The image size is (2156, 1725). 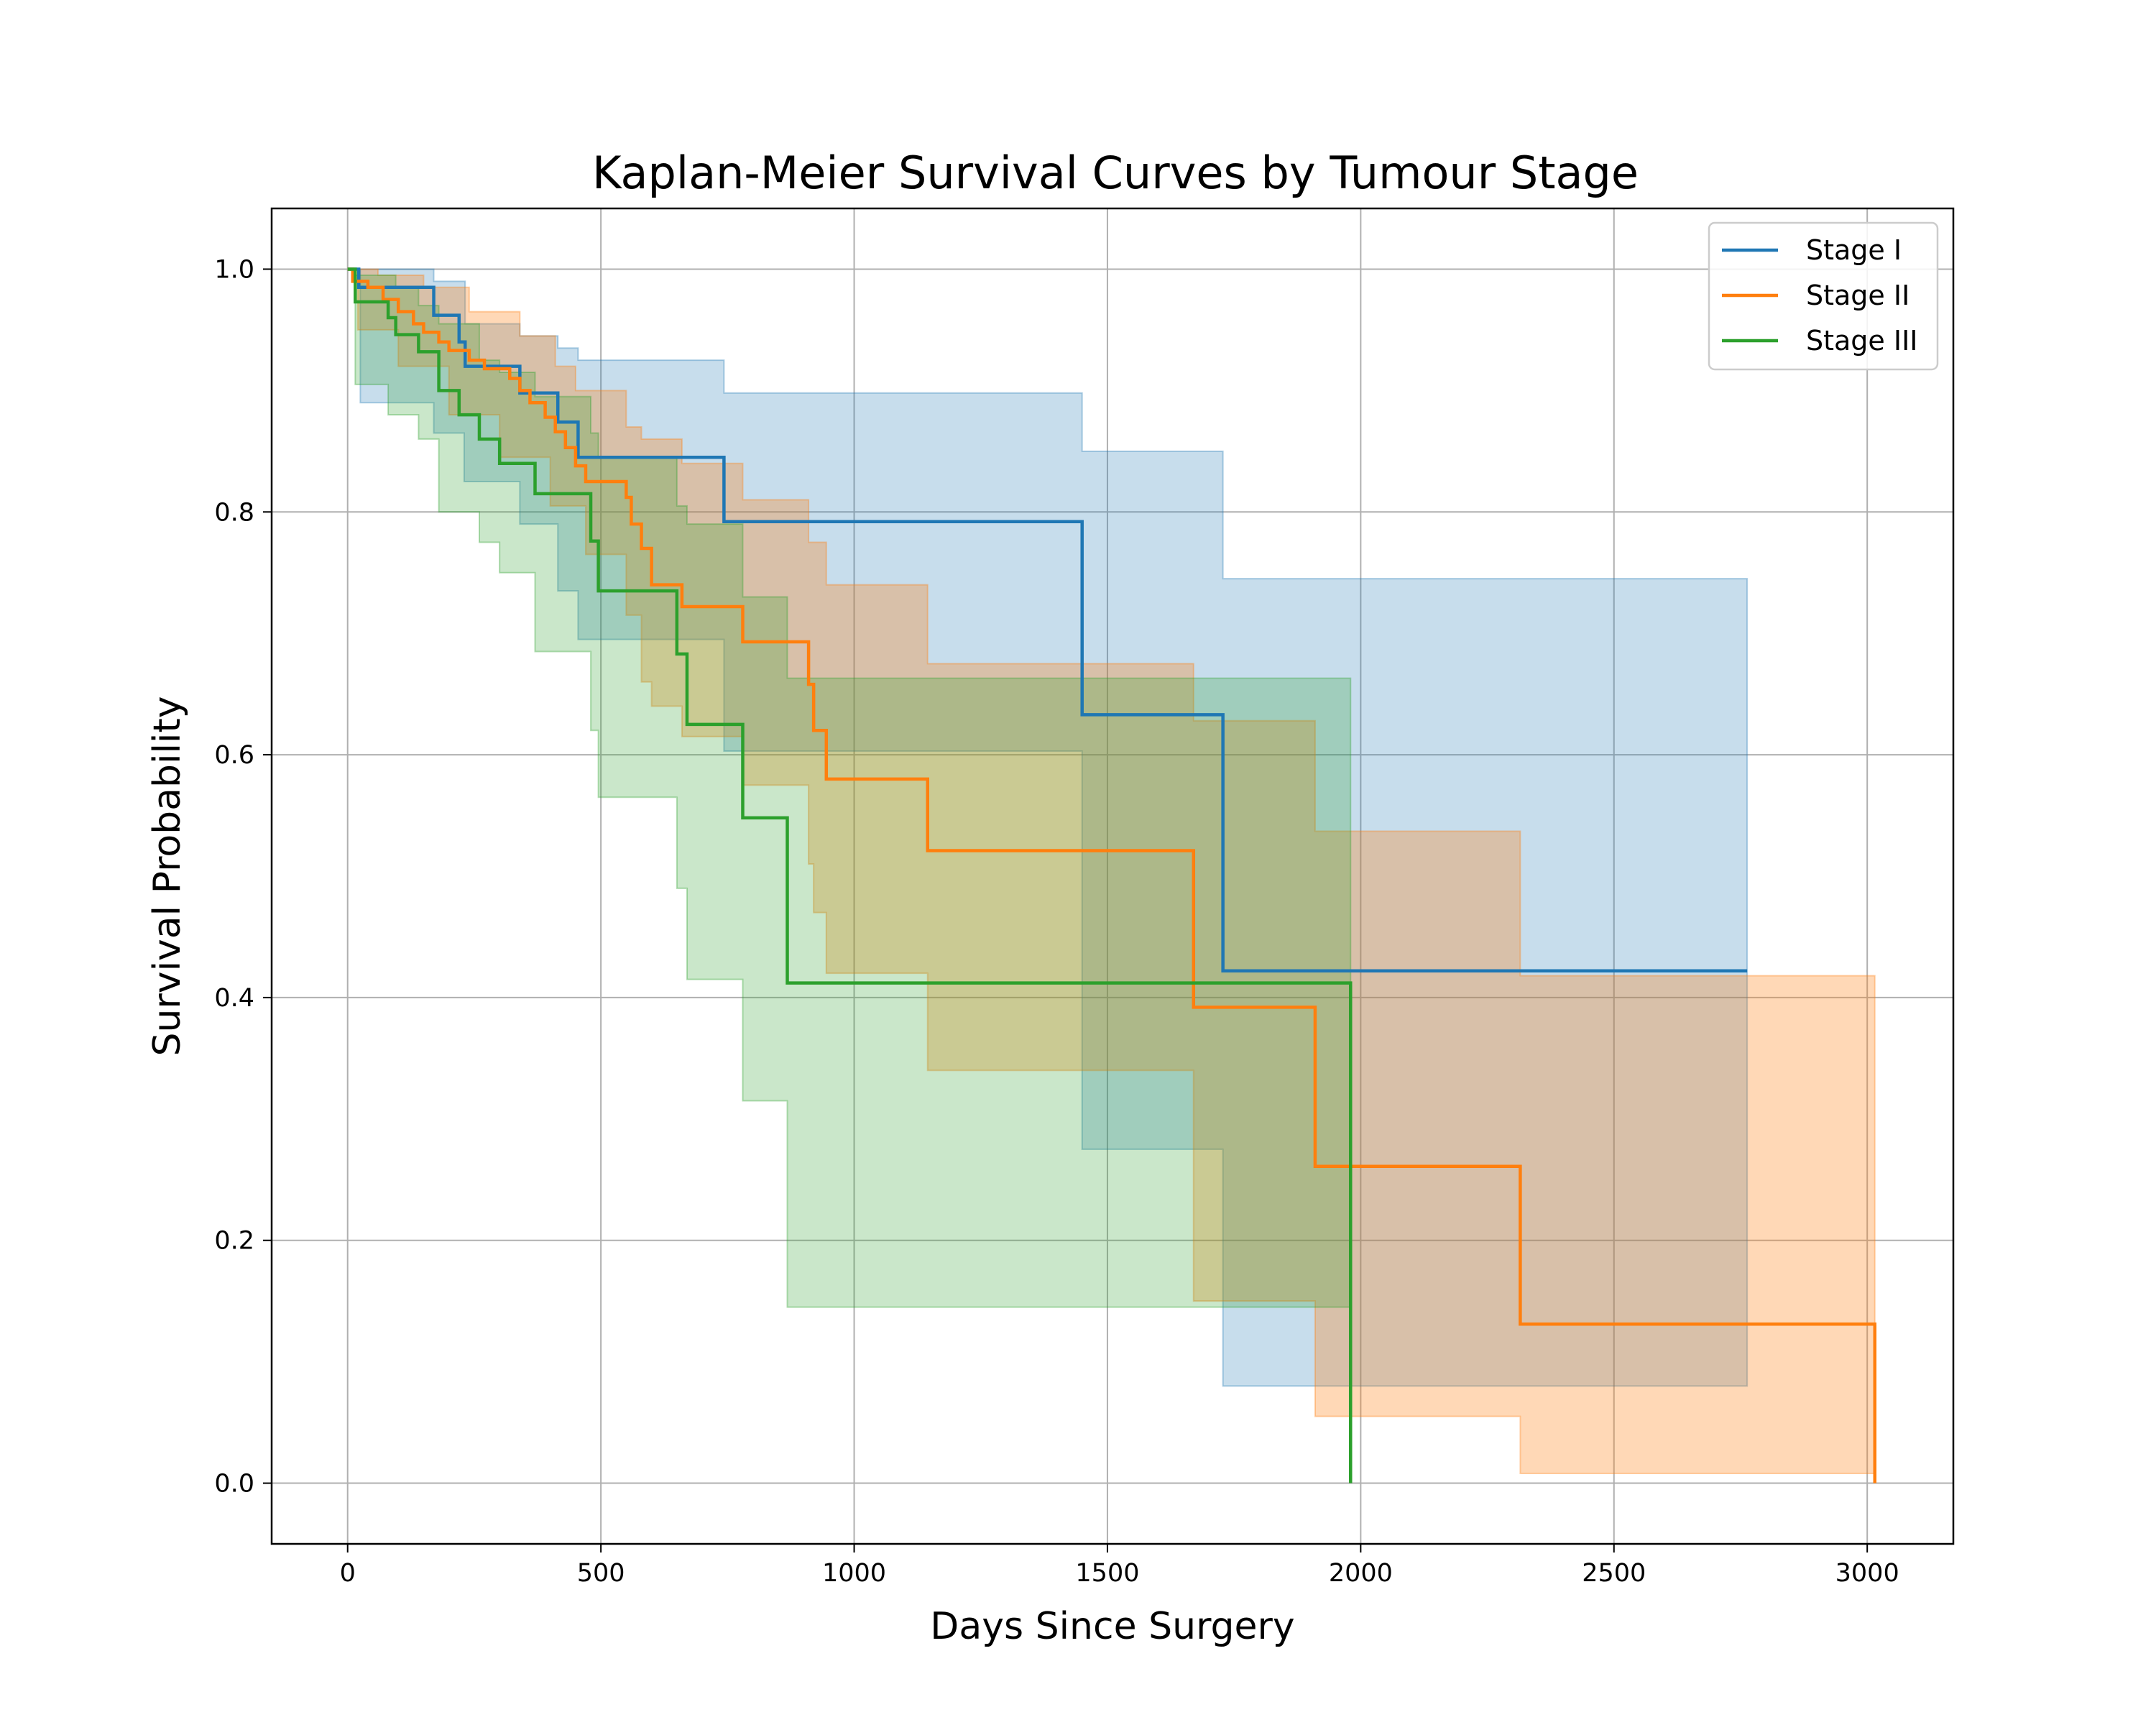 I want to click on legend: Stage I Stage II Stage III, so click(x=1824, y=296).